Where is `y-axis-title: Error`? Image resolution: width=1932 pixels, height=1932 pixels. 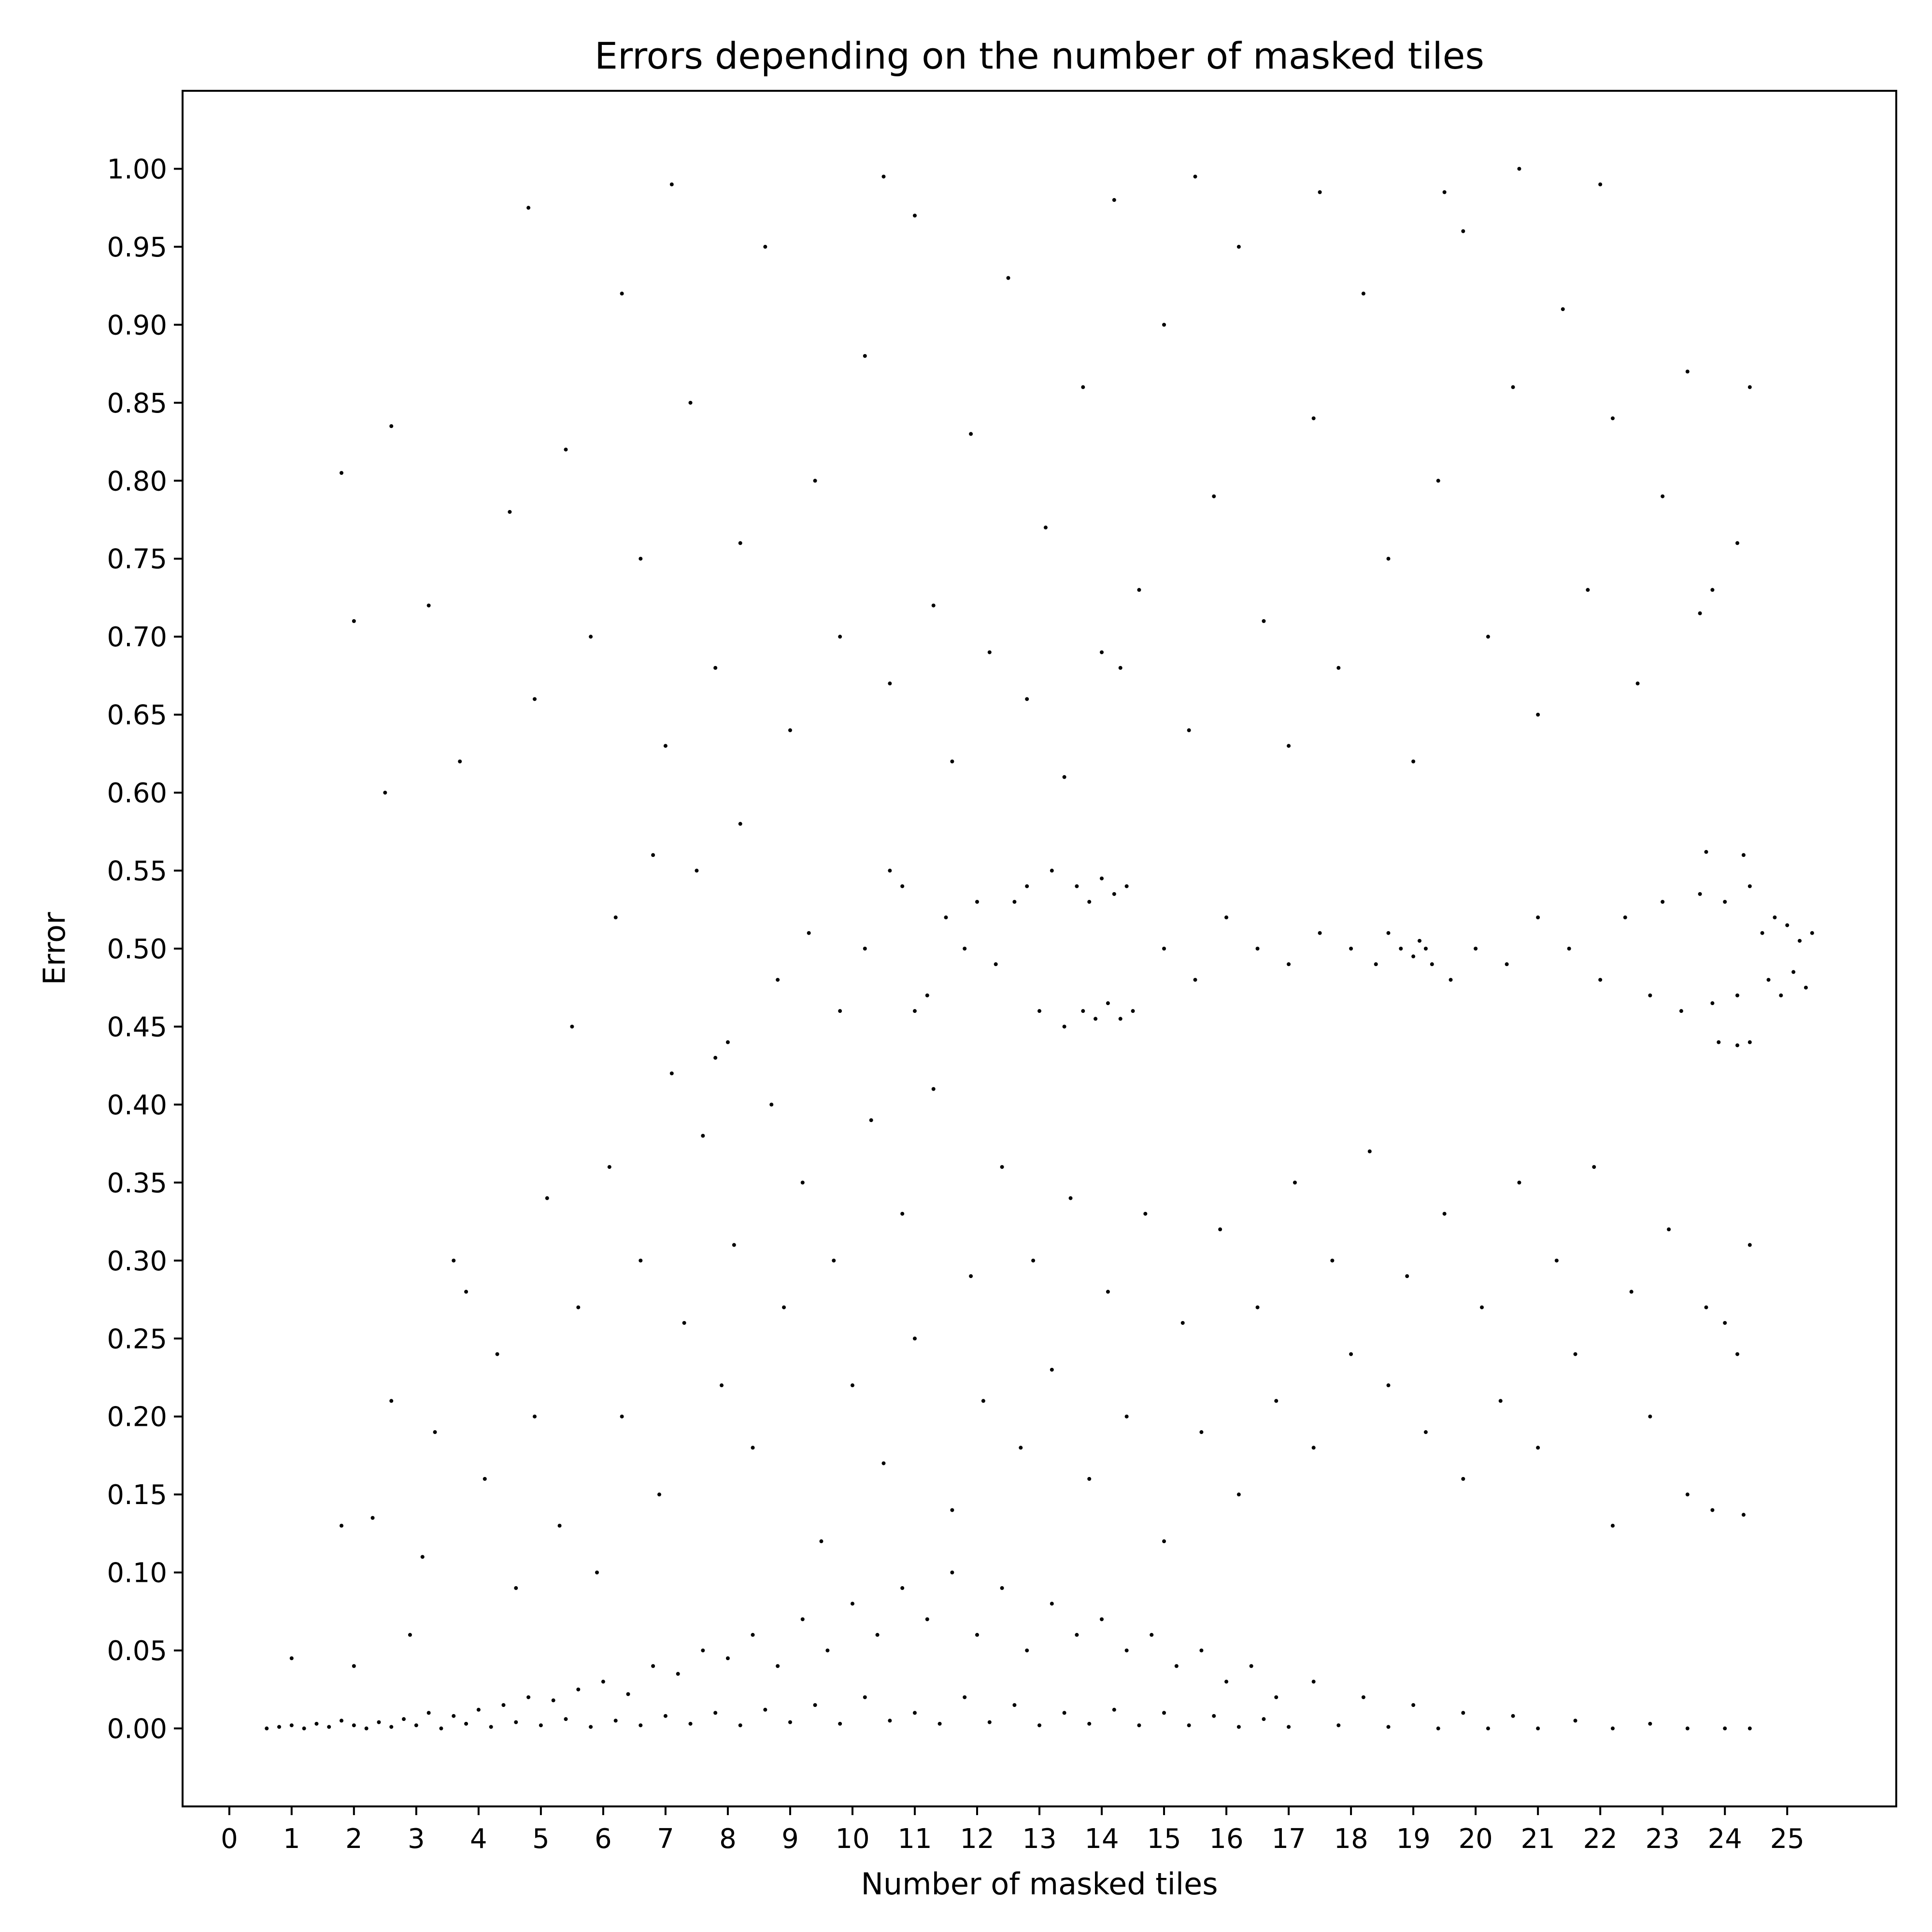 y-axis-title: Error is located at coordinates (54, 948).